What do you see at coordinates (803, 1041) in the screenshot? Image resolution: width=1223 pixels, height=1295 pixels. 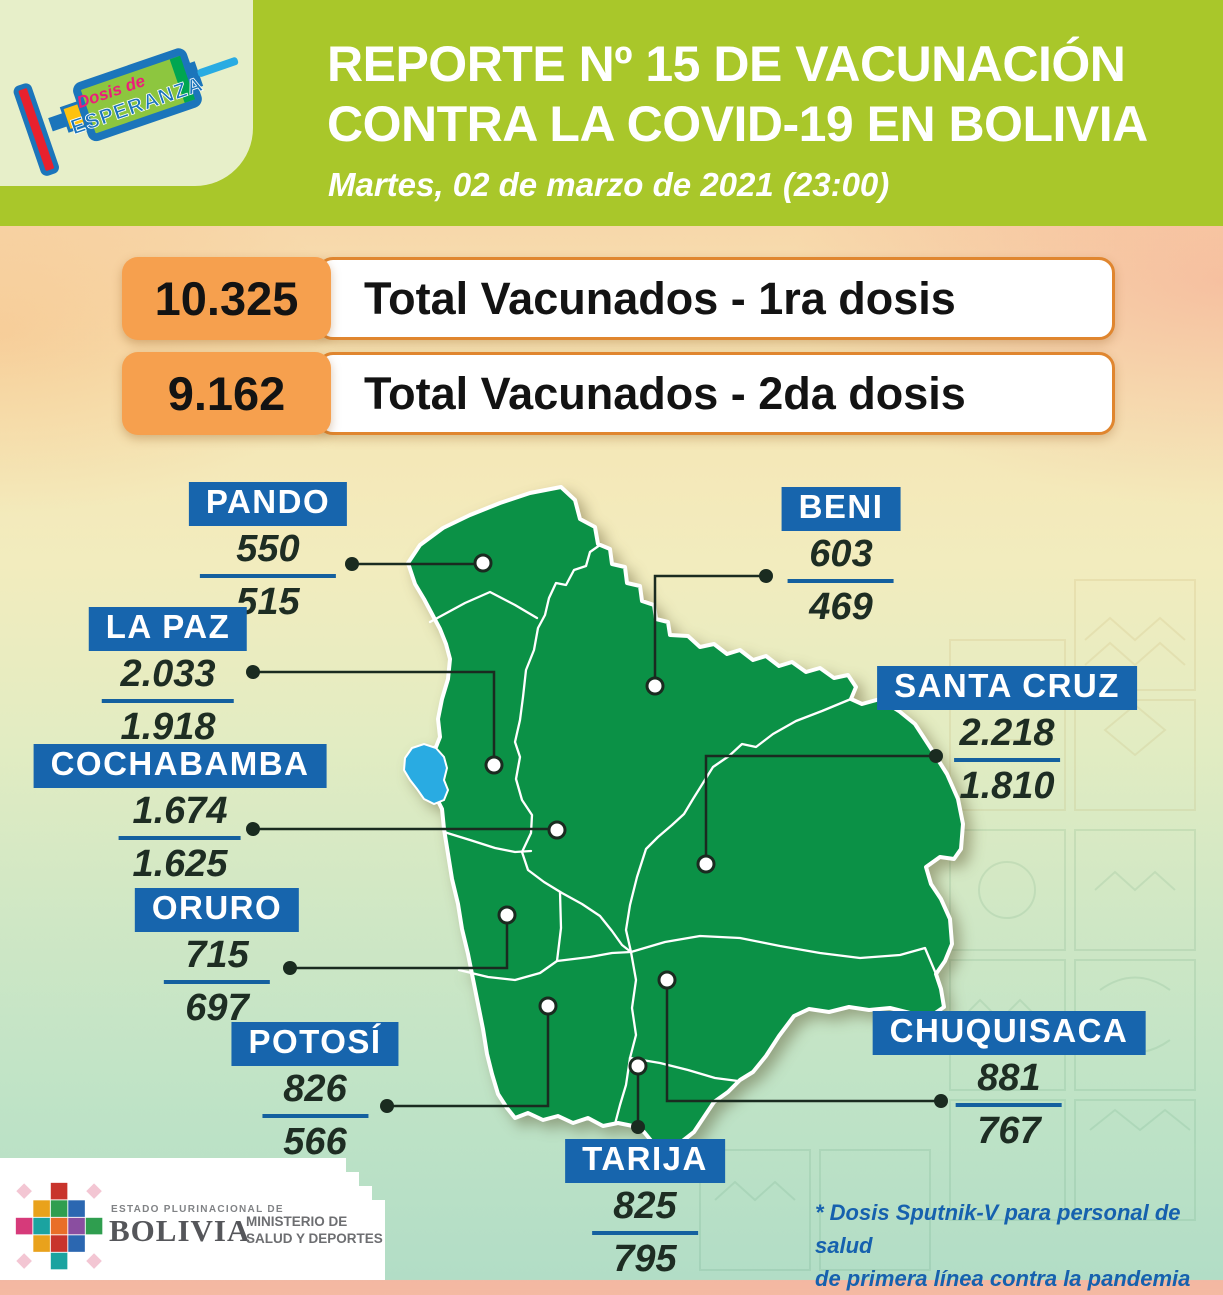 I see `connector-chuquisaca` at bounding box center [803, 1041].